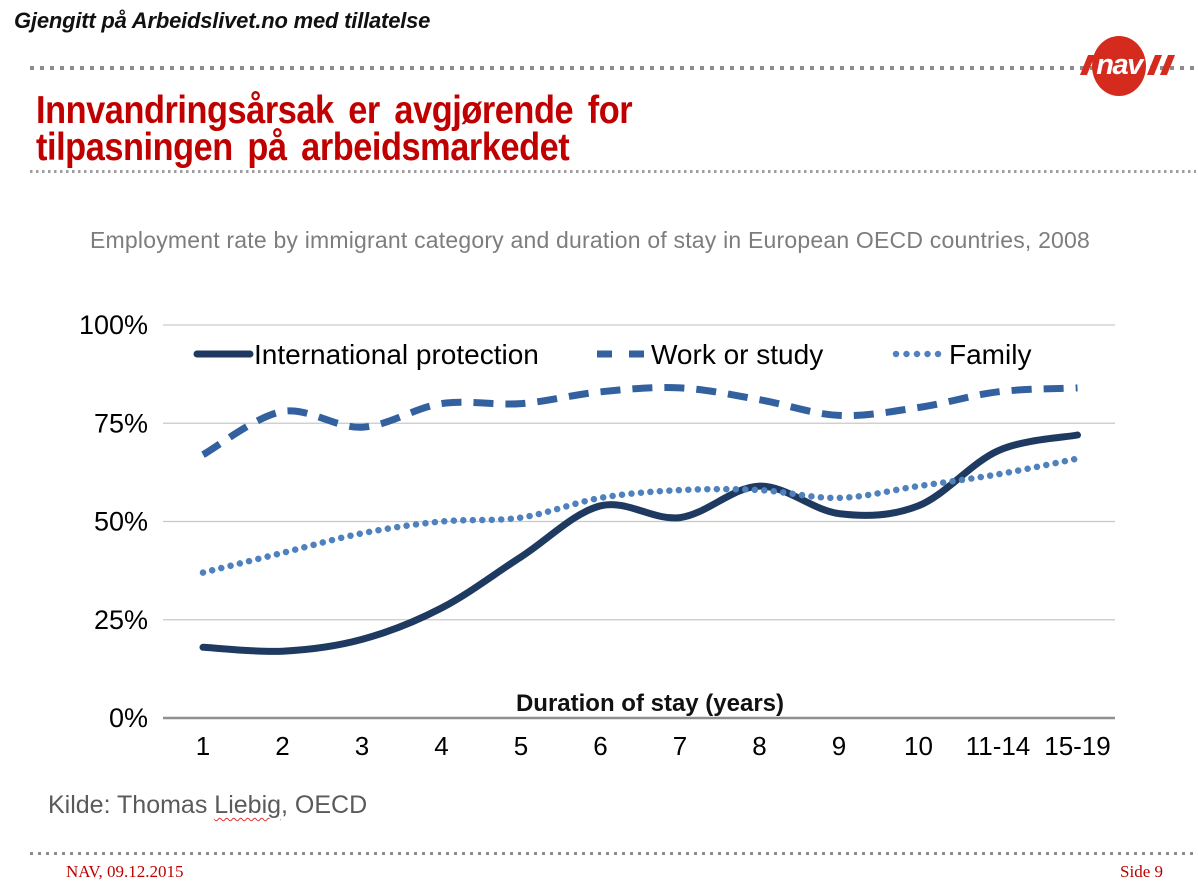  What do you see at coordinates (600, 746) in the screenshot?
I see `x-tick-label-6: 6` at bounding box center [600, 746].